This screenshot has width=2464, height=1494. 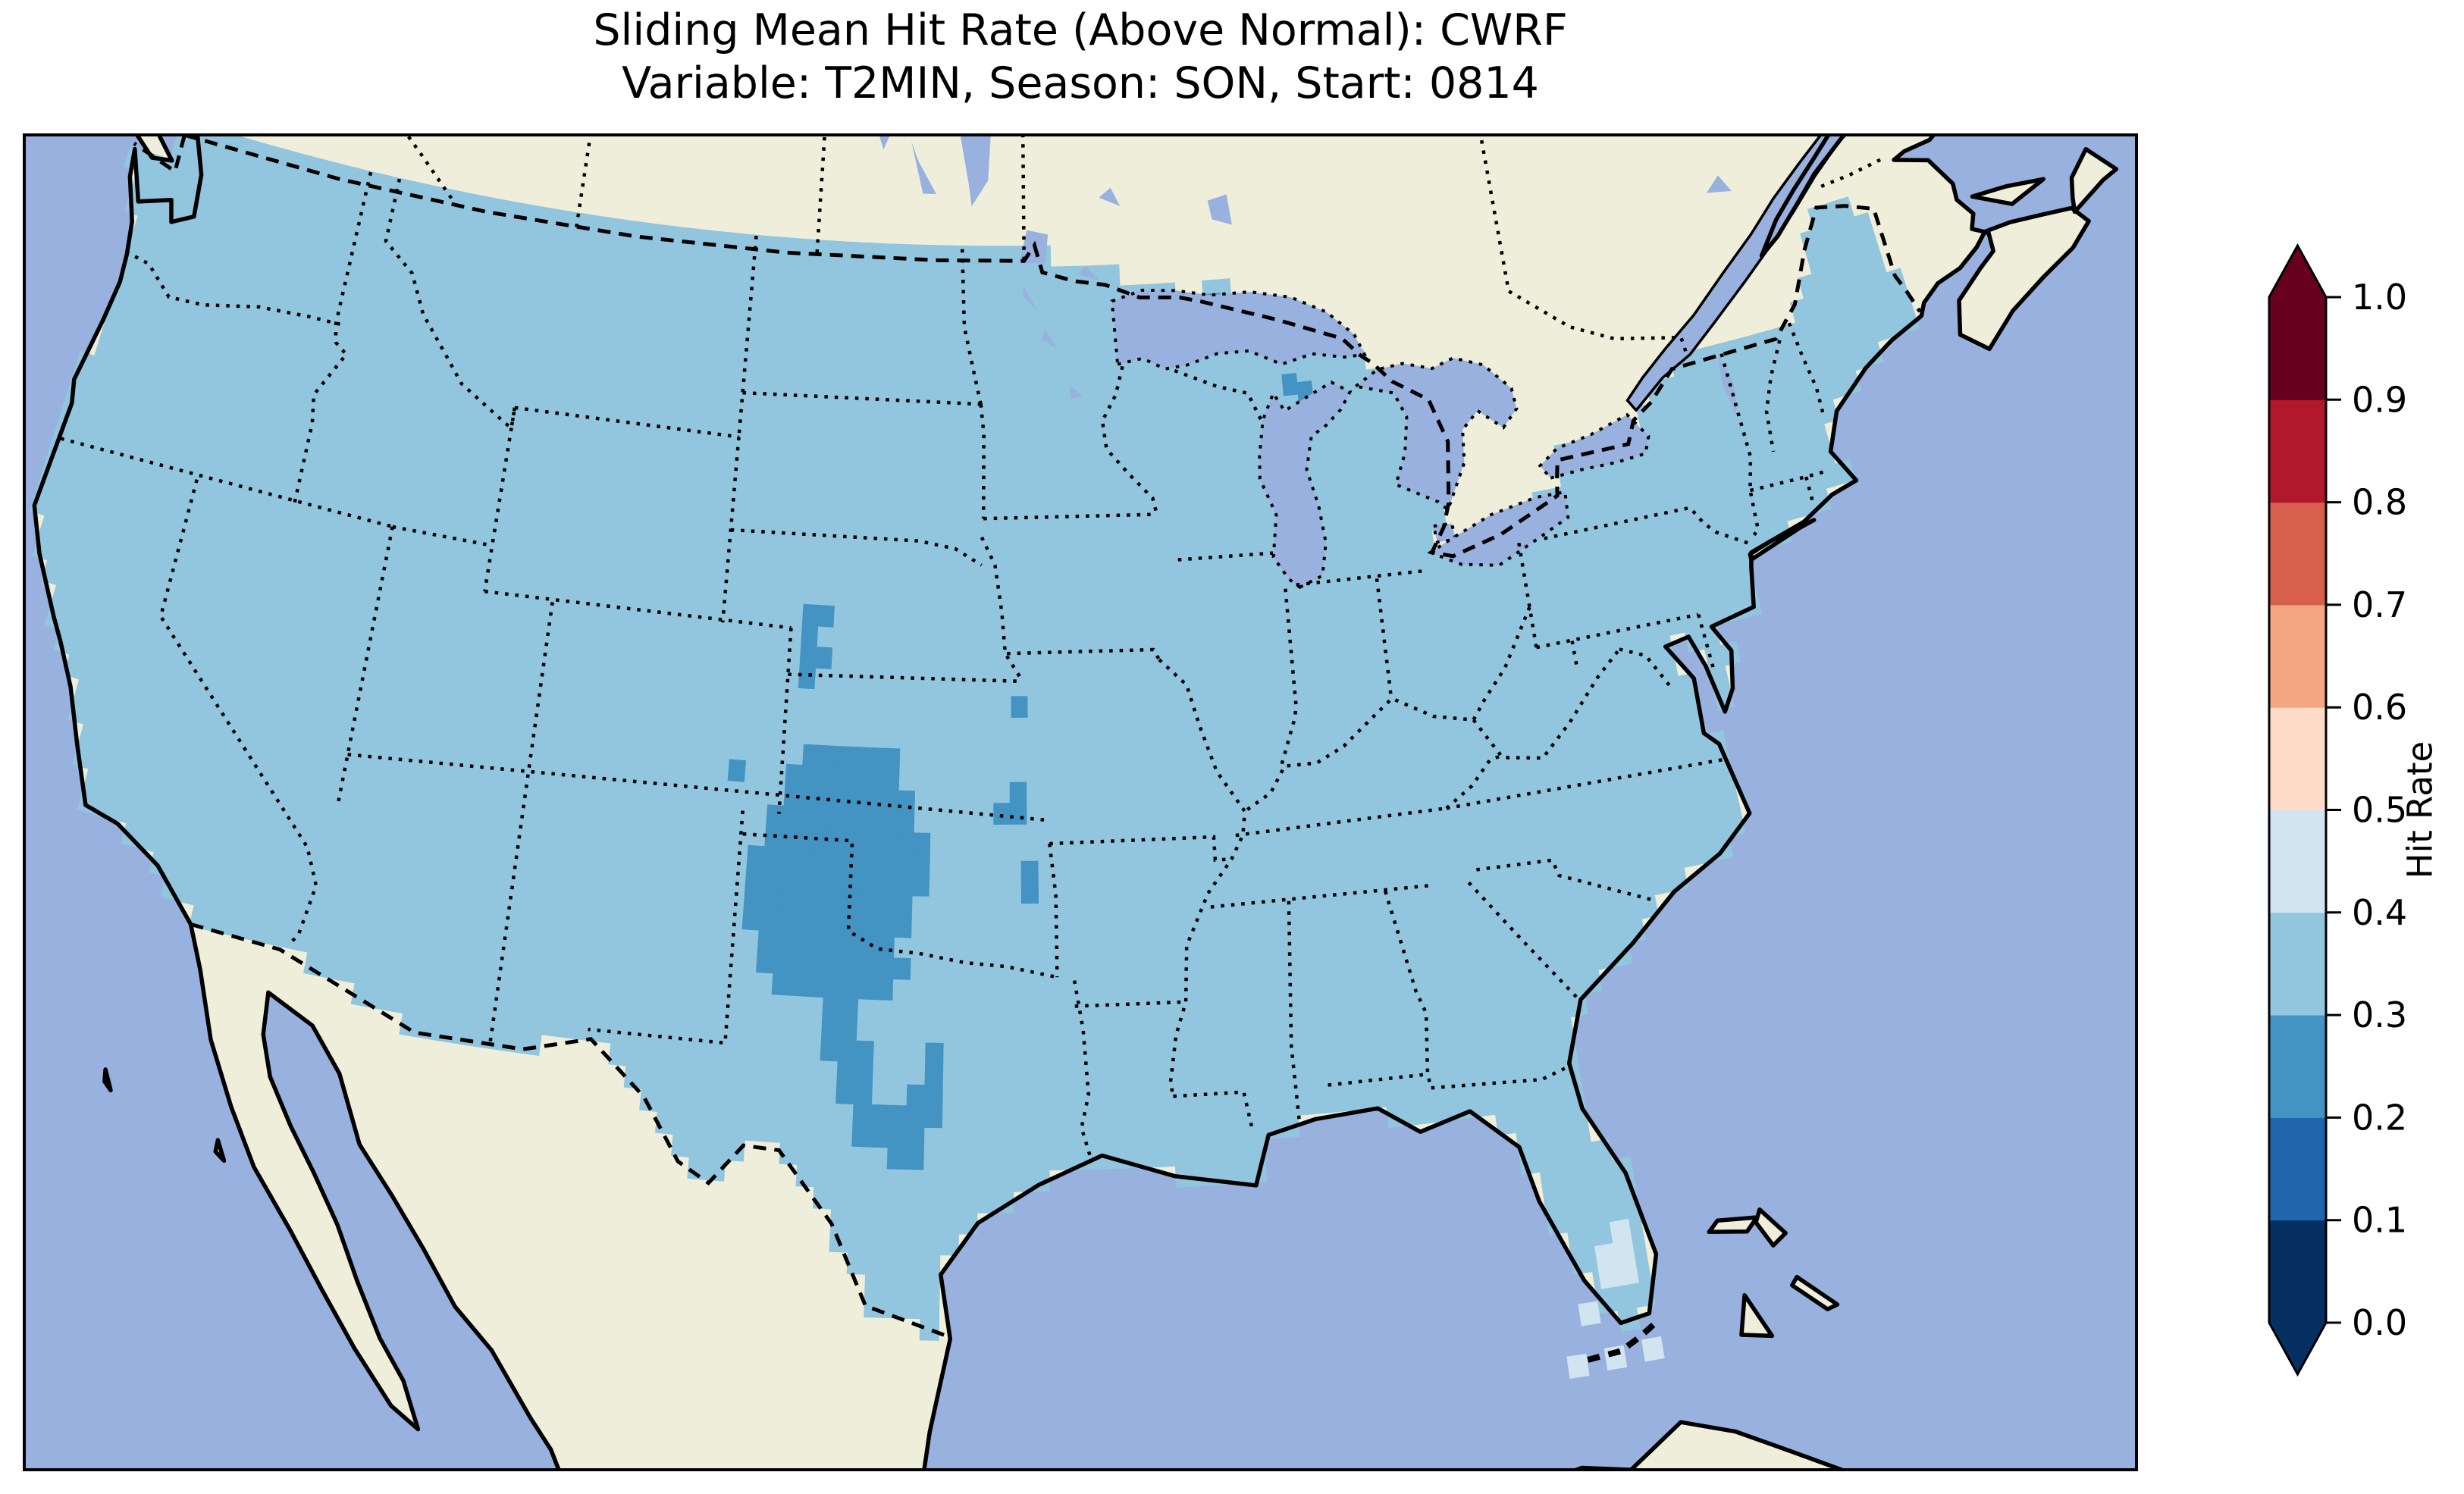 What do you see at coordinates (2420, 810) in the screenshot?
I see `colorbar-label: Hit Rate` at bounding box center [2420, 810].